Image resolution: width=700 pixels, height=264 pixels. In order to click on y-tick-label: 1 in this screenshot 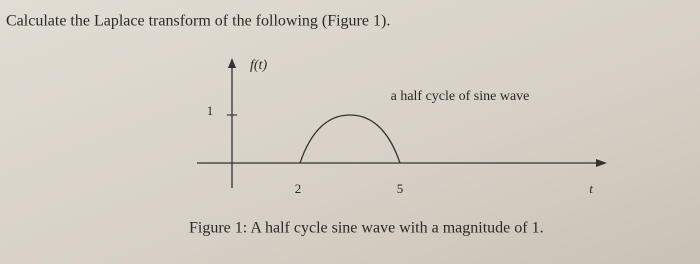, I will do `click(210, 110)`.